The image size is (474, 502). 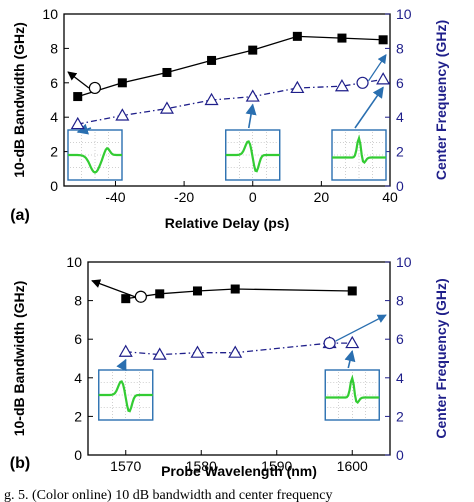 What do you see at coordinates (115, 197) in the screenshot?
I see `x-tick-label: -40` at bounding box center [115, 197].